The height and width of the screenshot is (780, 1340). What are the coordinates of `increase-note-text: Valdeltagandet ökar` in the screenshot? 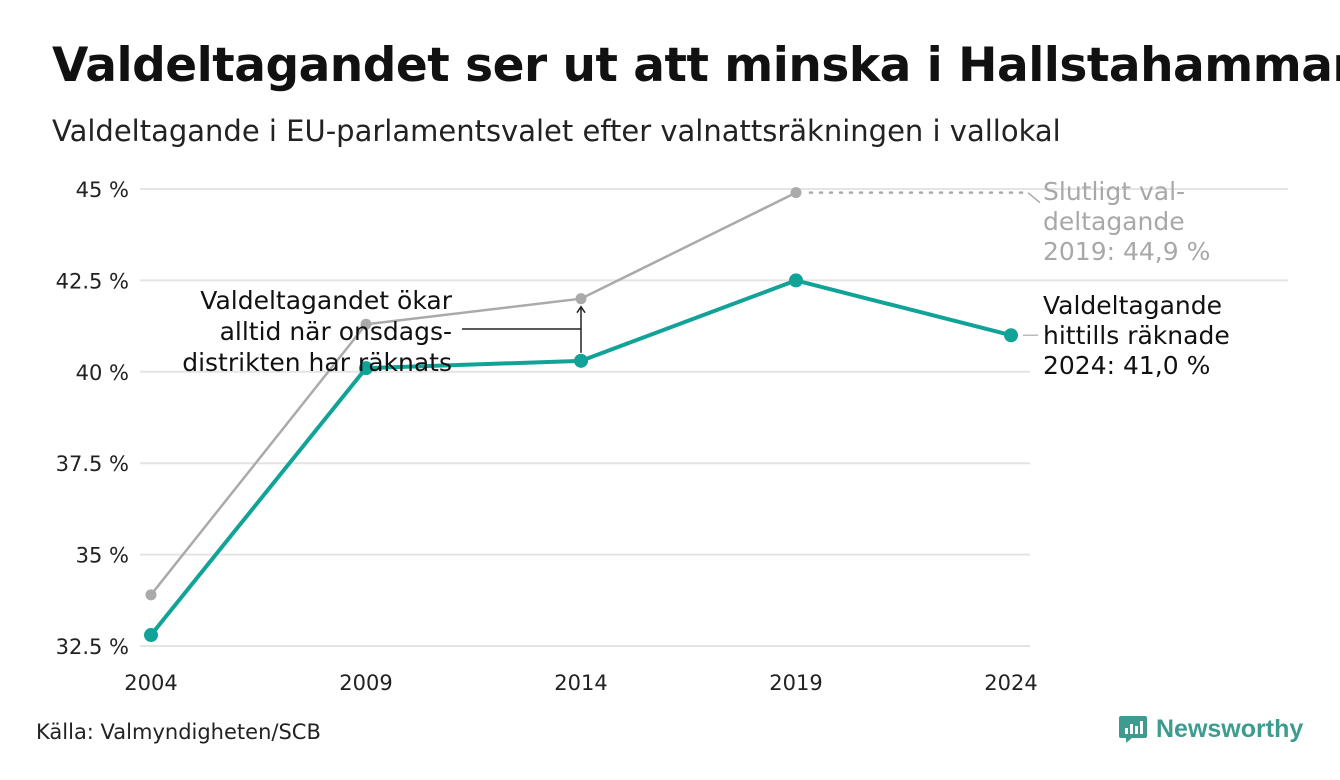 It's located at (326, 300).